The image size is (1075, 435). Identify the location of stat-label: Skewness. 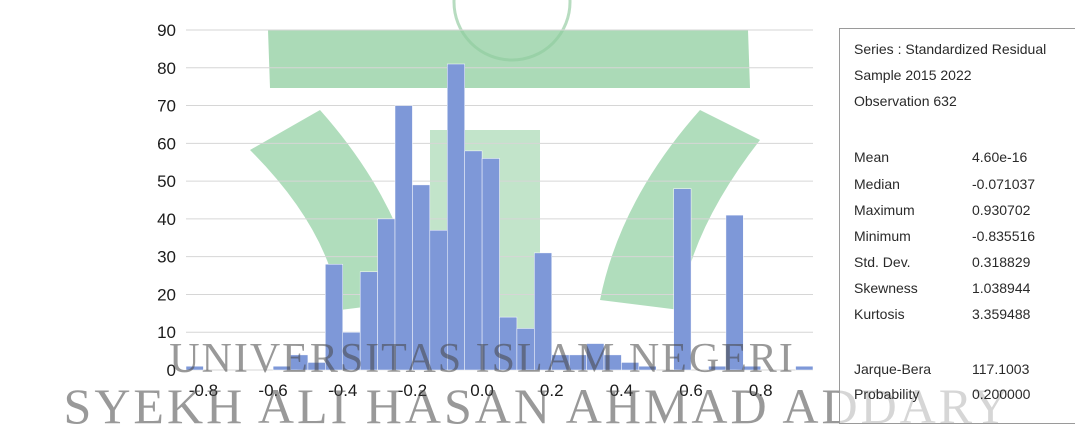
(886, 288).